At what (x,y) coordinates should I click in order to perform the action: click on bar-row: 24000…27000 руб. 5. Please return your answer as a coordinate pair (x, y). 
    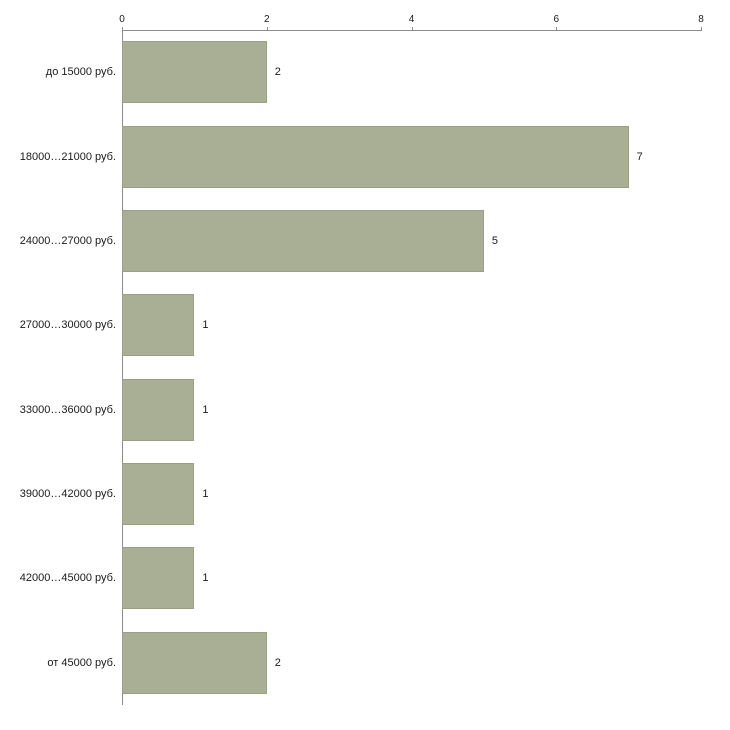
    Looking at the image, I should click on (365, 241).